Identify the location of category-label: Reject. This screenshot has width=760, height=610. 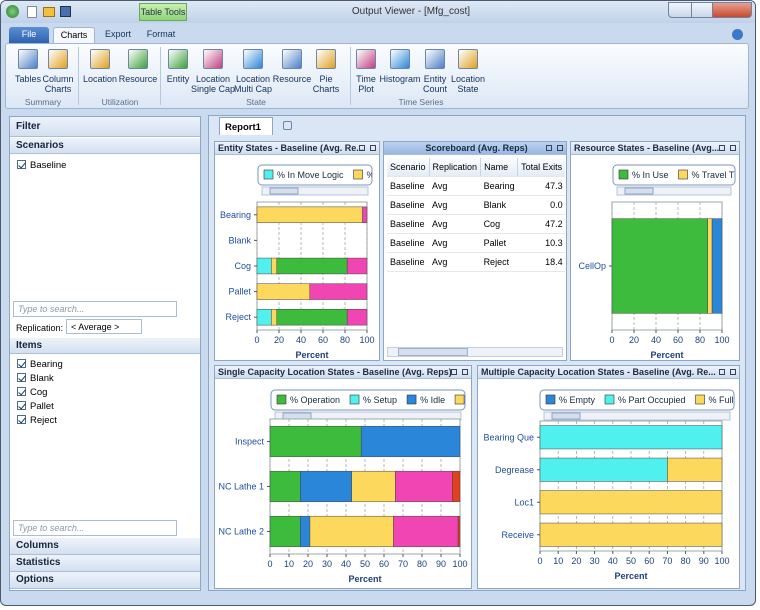
(238, 317).